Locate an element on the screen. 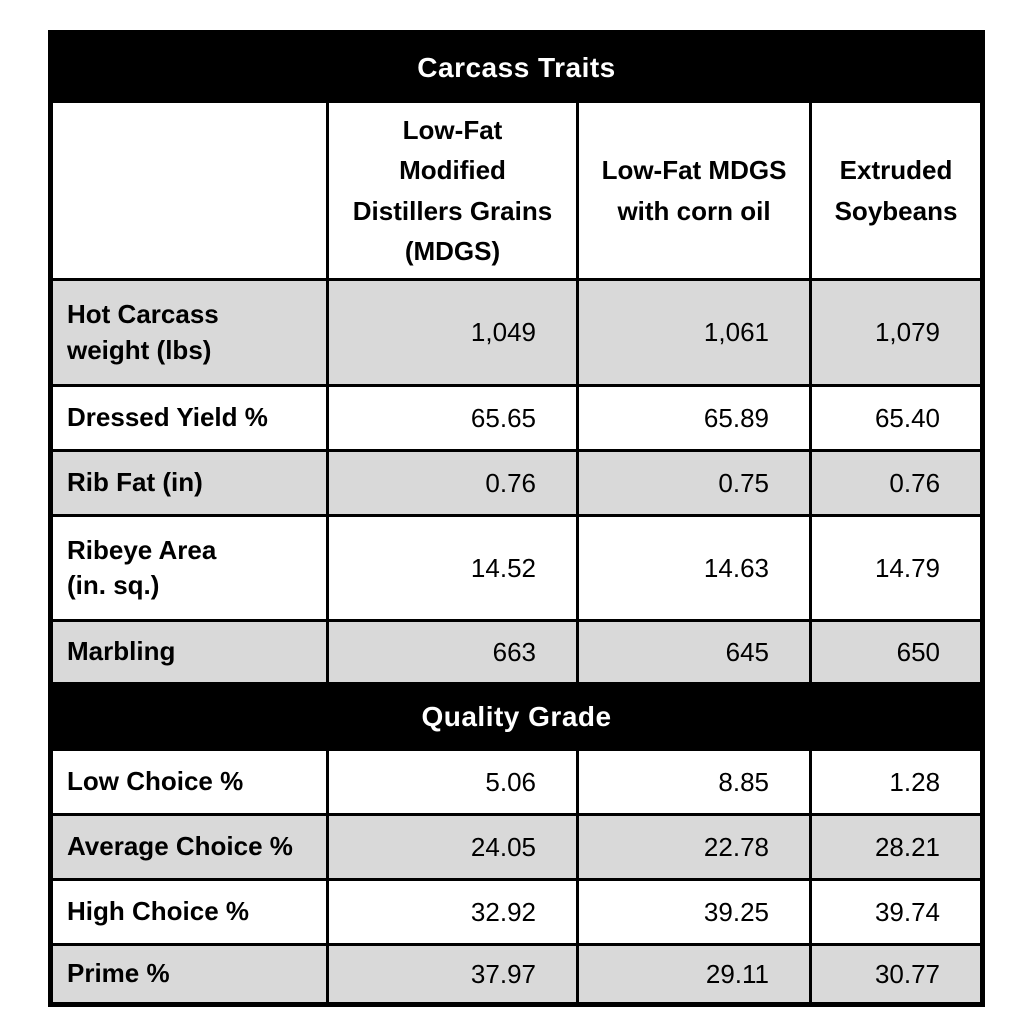 The height and width of the screenshot is (1024, 1024). column-header-extruded-soybeans: Extruded Soybeans is located at coordinates (896, 190).